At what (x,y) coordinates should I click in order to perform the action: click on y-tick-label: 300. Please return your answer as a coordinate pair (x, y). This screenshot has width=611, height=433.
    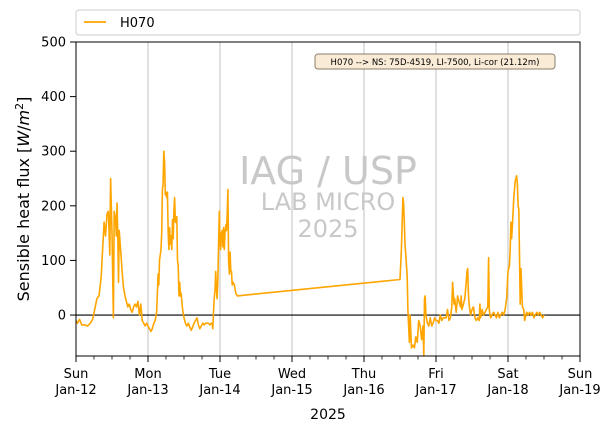
    Looking at the image, I should click on (53, 152).